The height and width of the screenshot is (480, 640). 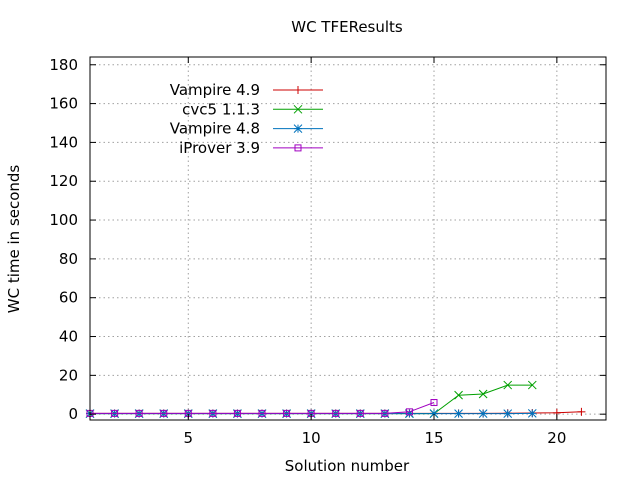 I want to click on y-tick-label: 100, so click(x=63, y=220).